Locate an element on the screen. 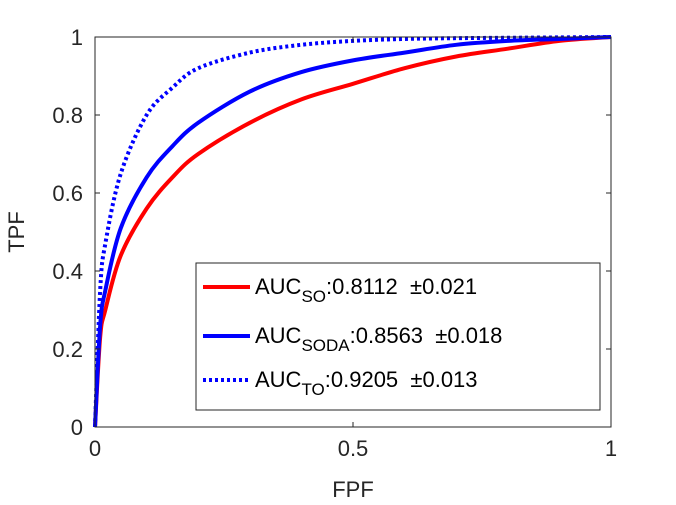 This screenshot has width=676, height=505. y-axis-label: TPF is located at coordinates (16, 232).